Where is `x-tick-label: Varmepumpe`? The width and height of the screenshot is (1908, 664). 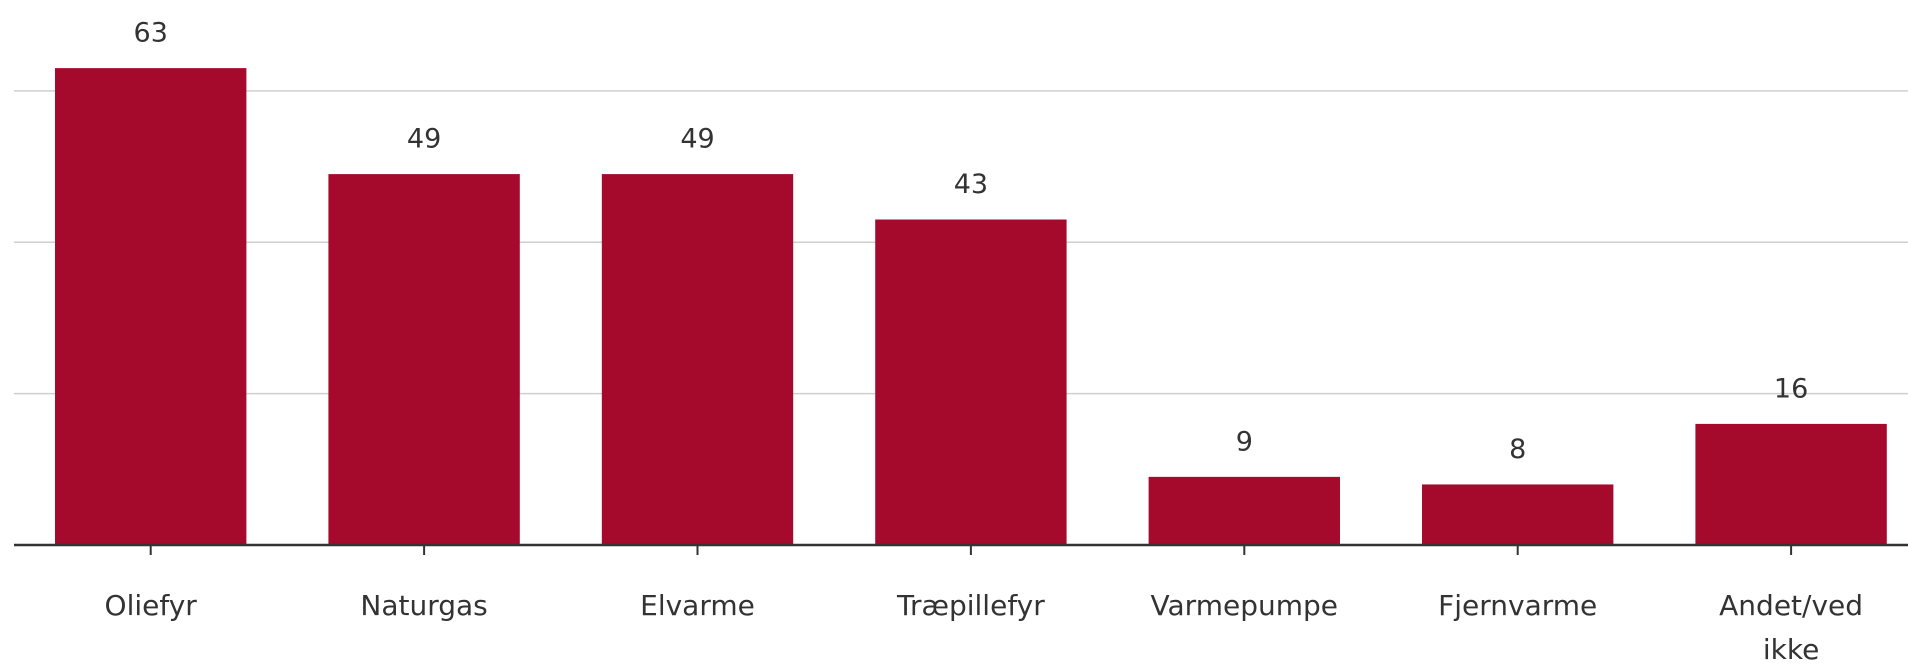 x-tick-label: Varmepumpe is located at coordinates (1244, 605).